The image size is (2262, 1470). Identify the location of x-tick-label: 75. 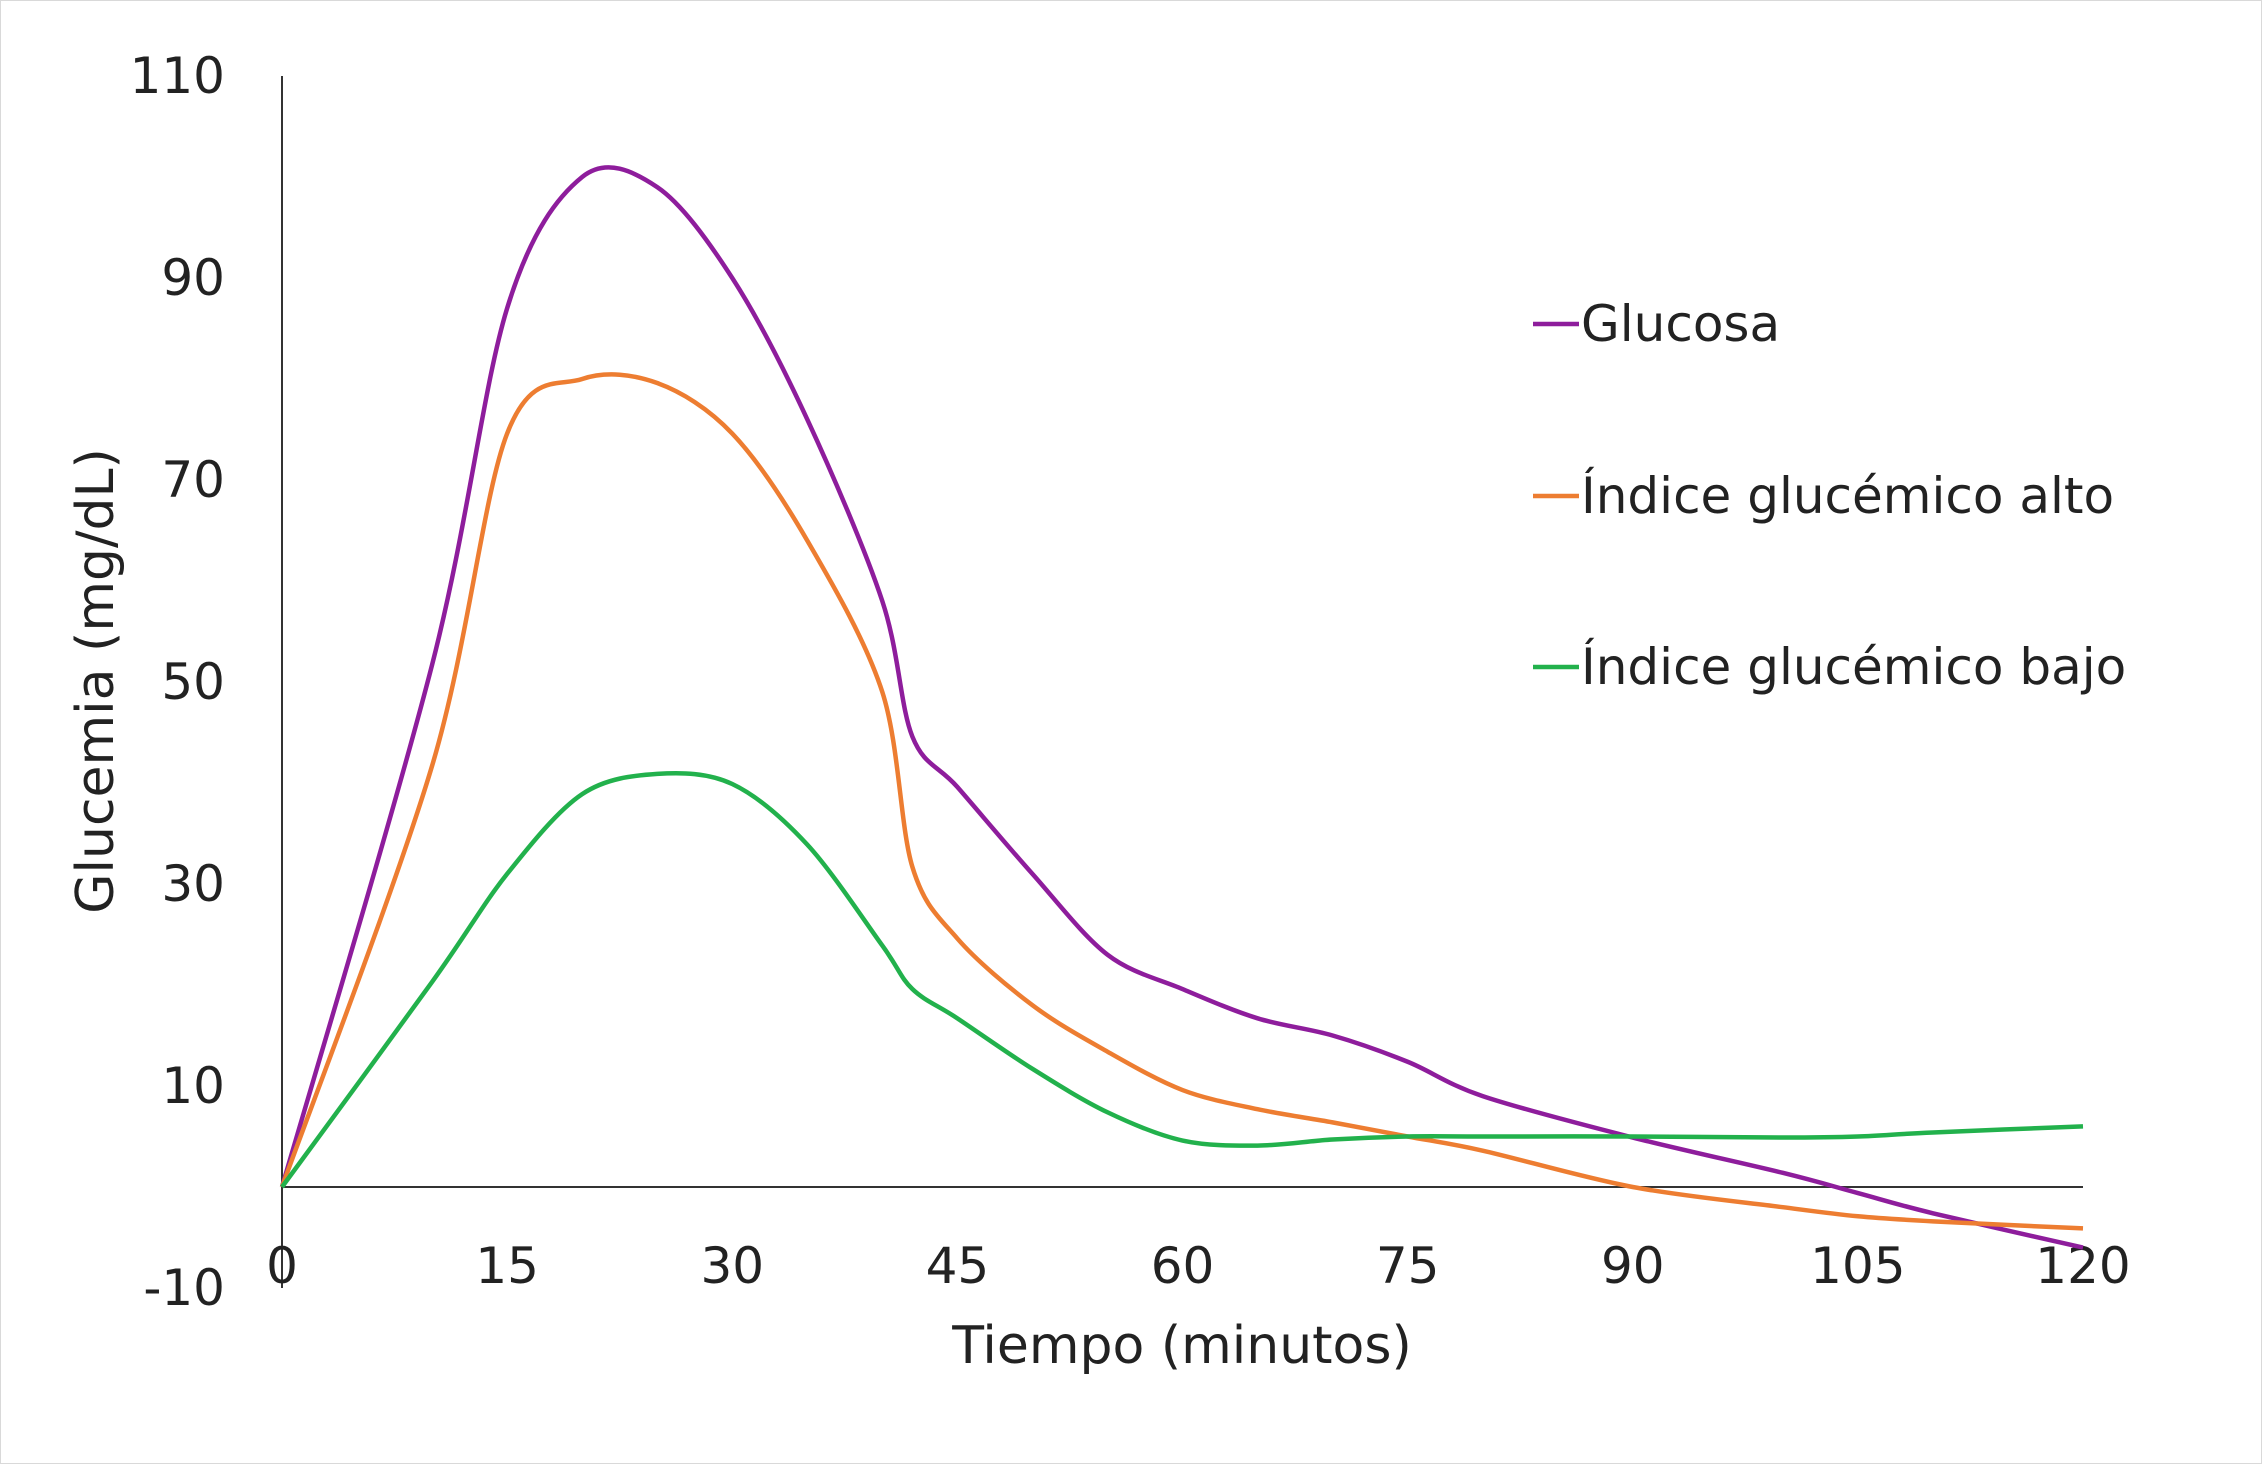
(1408, 1266).